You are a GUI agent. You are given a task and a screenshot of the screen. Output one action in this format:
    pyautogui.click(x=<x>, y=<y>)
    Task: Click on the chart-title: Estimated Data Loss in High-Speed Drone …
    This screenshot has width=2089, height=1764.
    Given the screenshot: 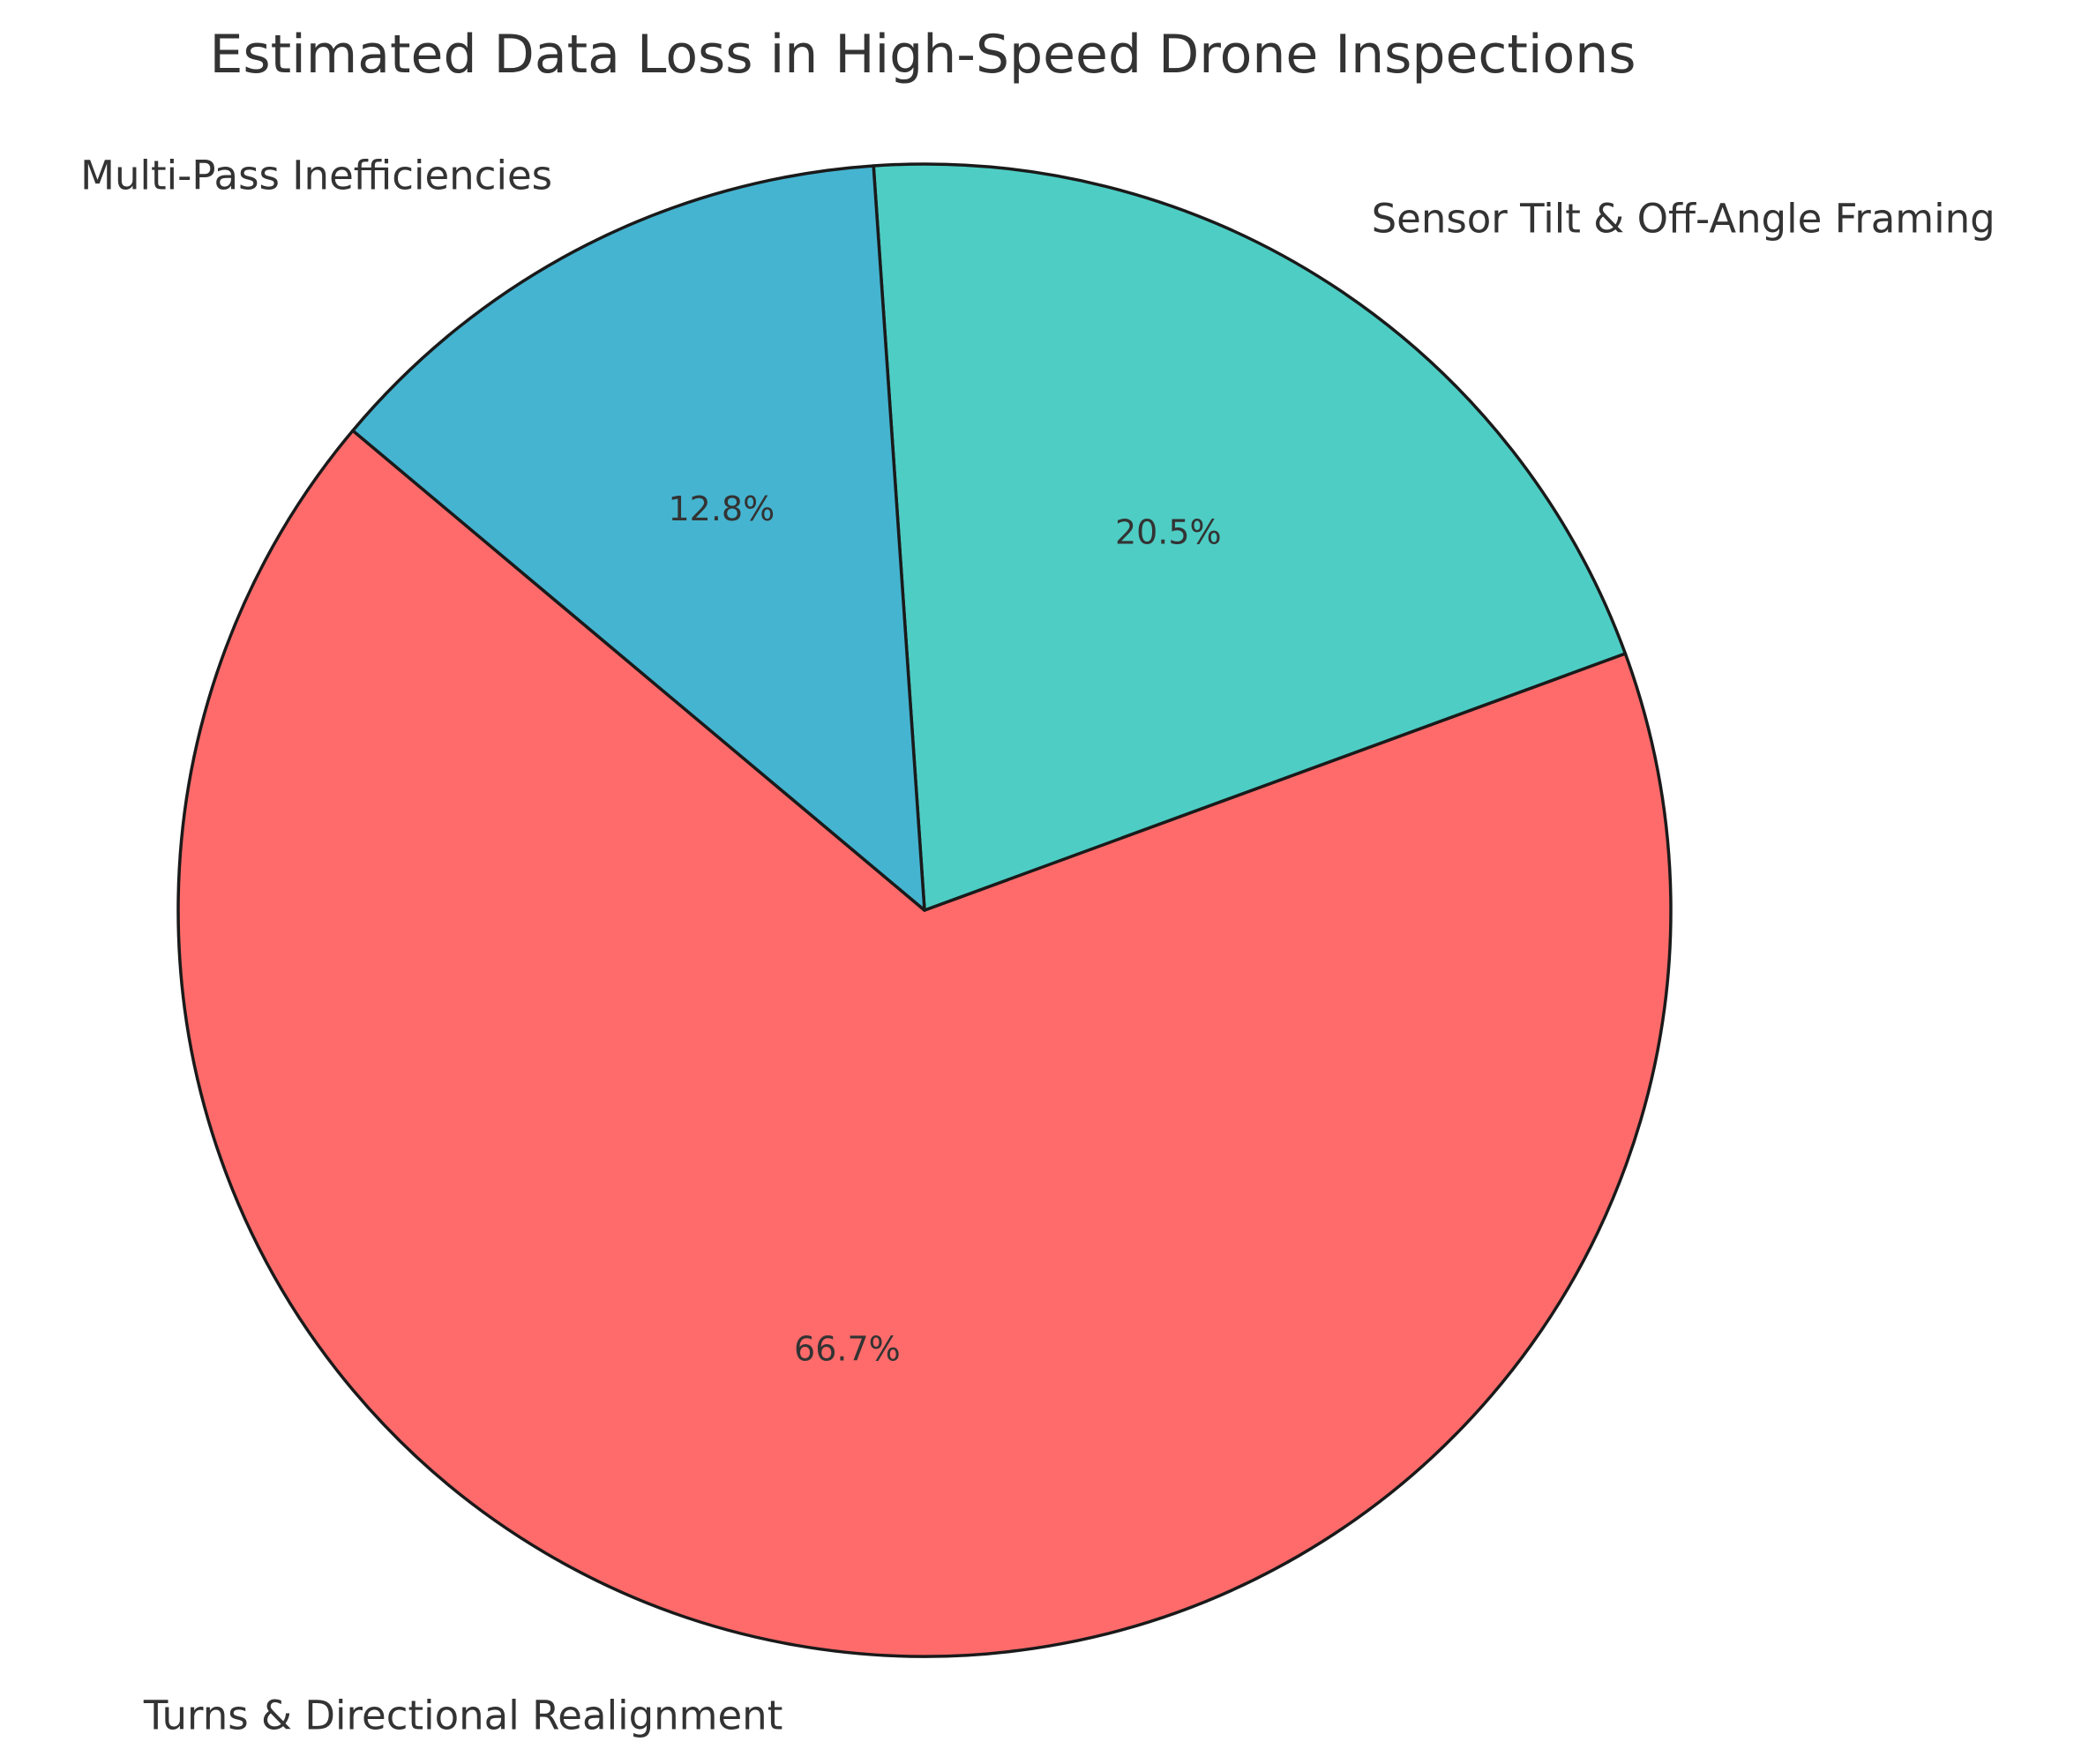 What is the action you would take?
    pyautogui.click(x=922, y=55)
    